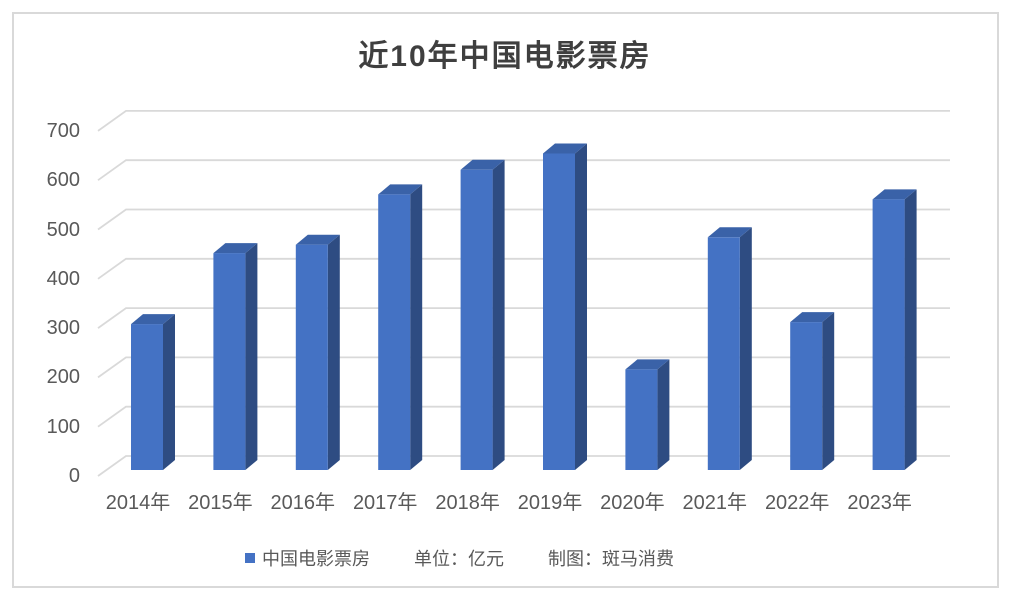 The height and width of the screenshot is (600, 1010). Describe the element at coordinates (63, 130) in the screenshot. I see `y-axis-tick-label: 700` at that location.